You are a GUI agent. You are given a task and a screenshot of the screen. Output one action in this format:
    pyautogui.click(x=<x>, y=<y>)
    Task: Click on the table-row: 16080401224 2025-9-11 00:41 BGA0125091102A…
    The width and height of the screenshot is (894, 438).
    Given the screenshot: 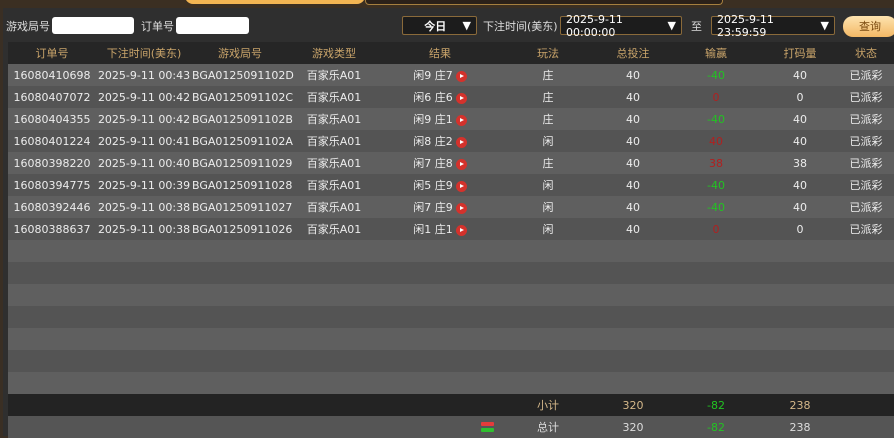 What is the action you would take?
    pyautogui.click(x=451, y=141)
    